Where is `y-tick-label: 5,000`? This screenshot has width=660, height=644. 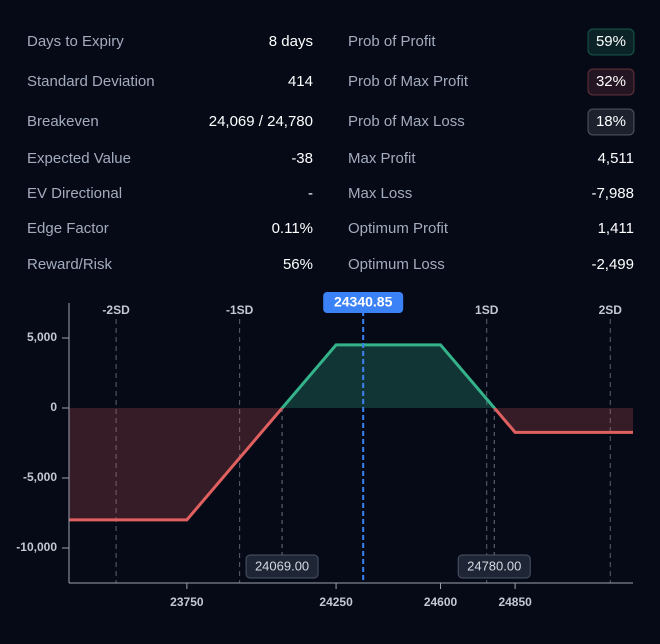 y-tick-label: 5,000 is located at coordinates (42, 337).